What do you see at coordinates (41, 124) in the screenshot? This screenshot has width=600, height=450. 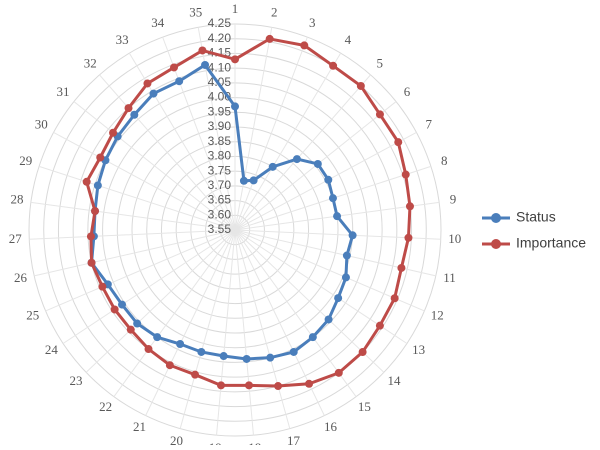 I see `category-label: 30` at bounding box center [41, 124].